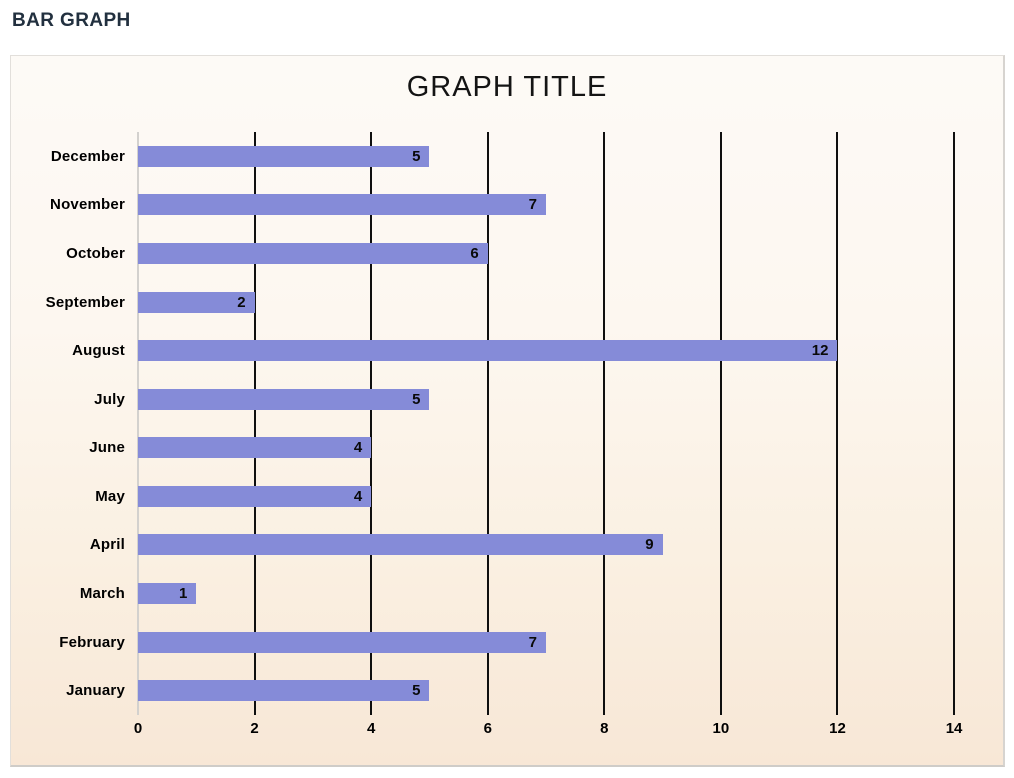 The width and height of the screenshot is (1014, 778). I want to click on category-label: May, so click(110, 496).